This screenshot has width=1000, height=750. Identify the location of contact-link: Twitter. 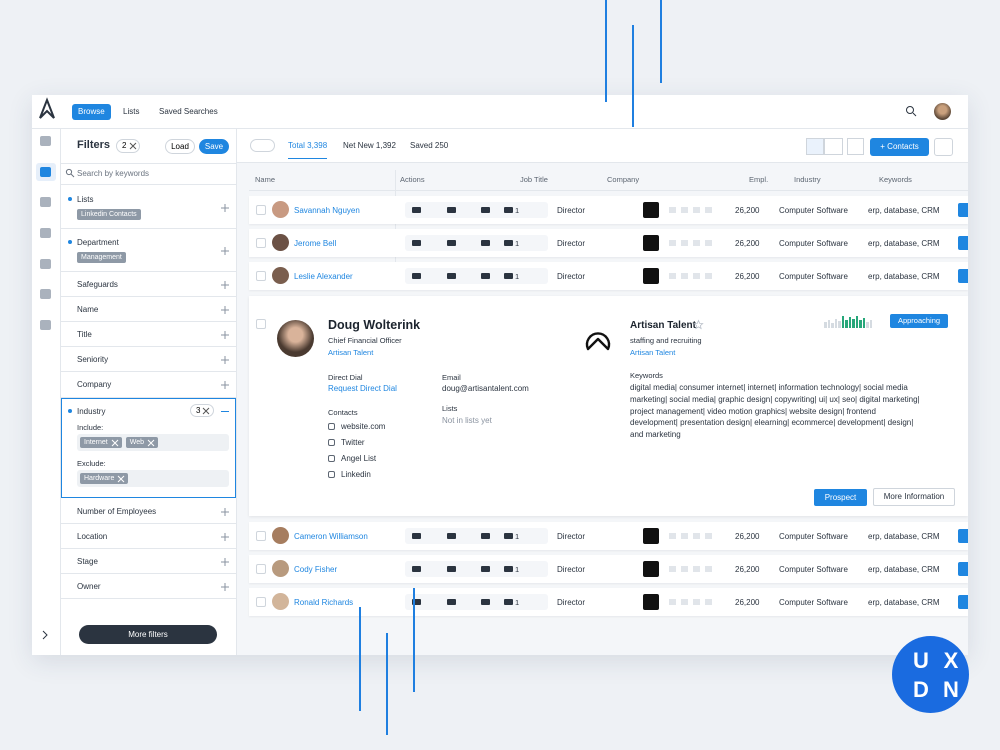
(353, 442).